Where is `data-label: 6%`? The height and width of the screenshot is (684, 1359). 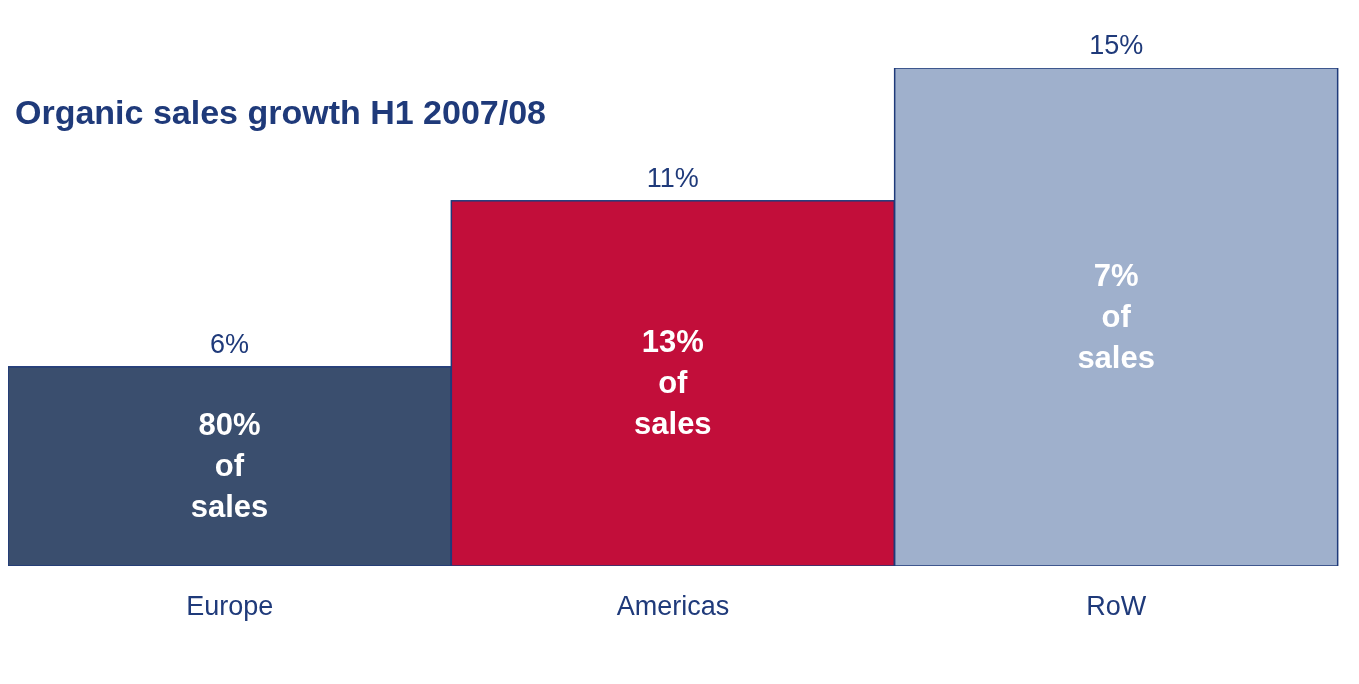
data-label: 6% is located at coordinates (229, 343).